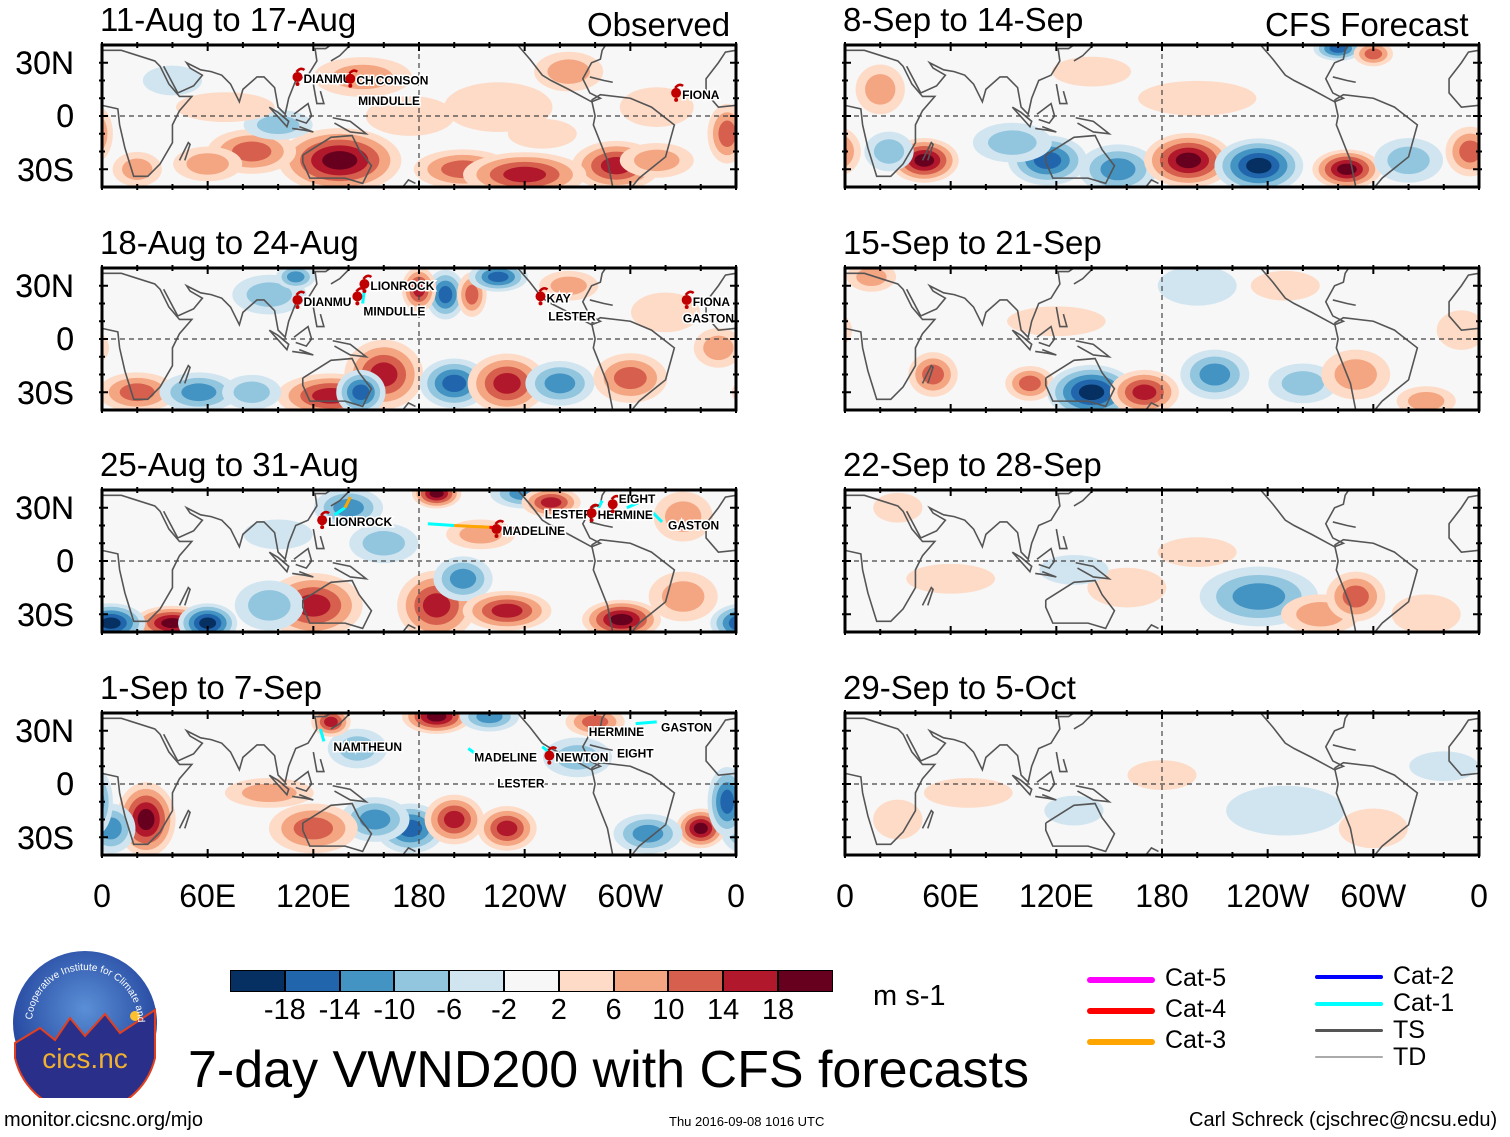 This screenshot has width=1510, height=1137. I want to click on colorbar-tick-label: -18, so click(284, 1010).